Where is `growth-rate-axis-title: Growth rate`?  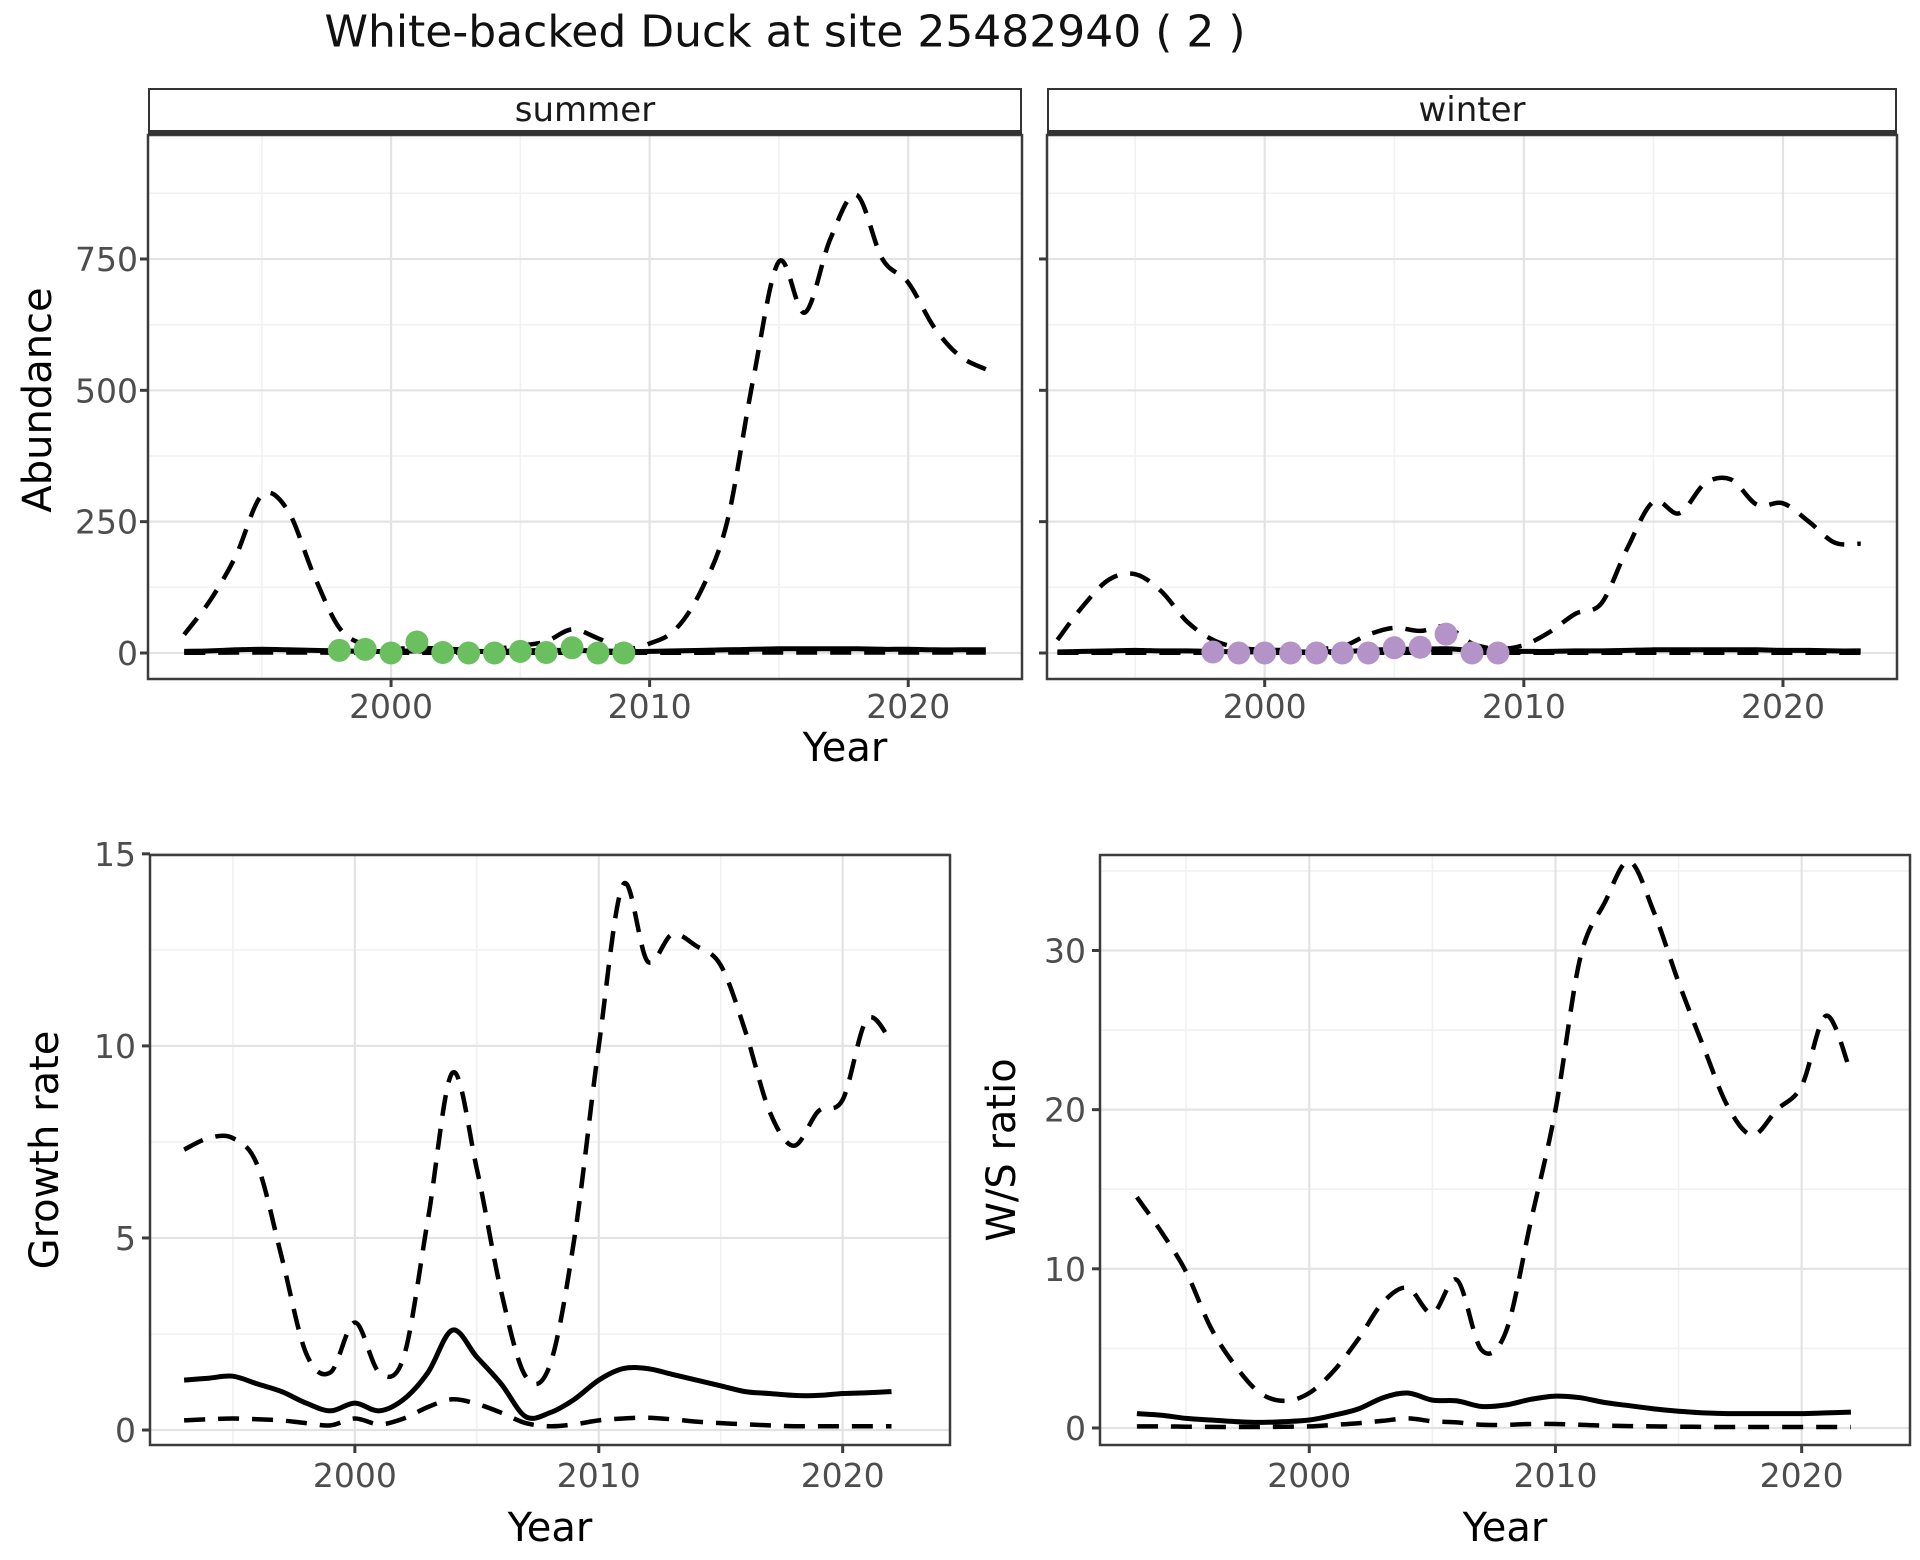
growth-rate-axis-title: Growth rate is located at coordinates (45, 1150).